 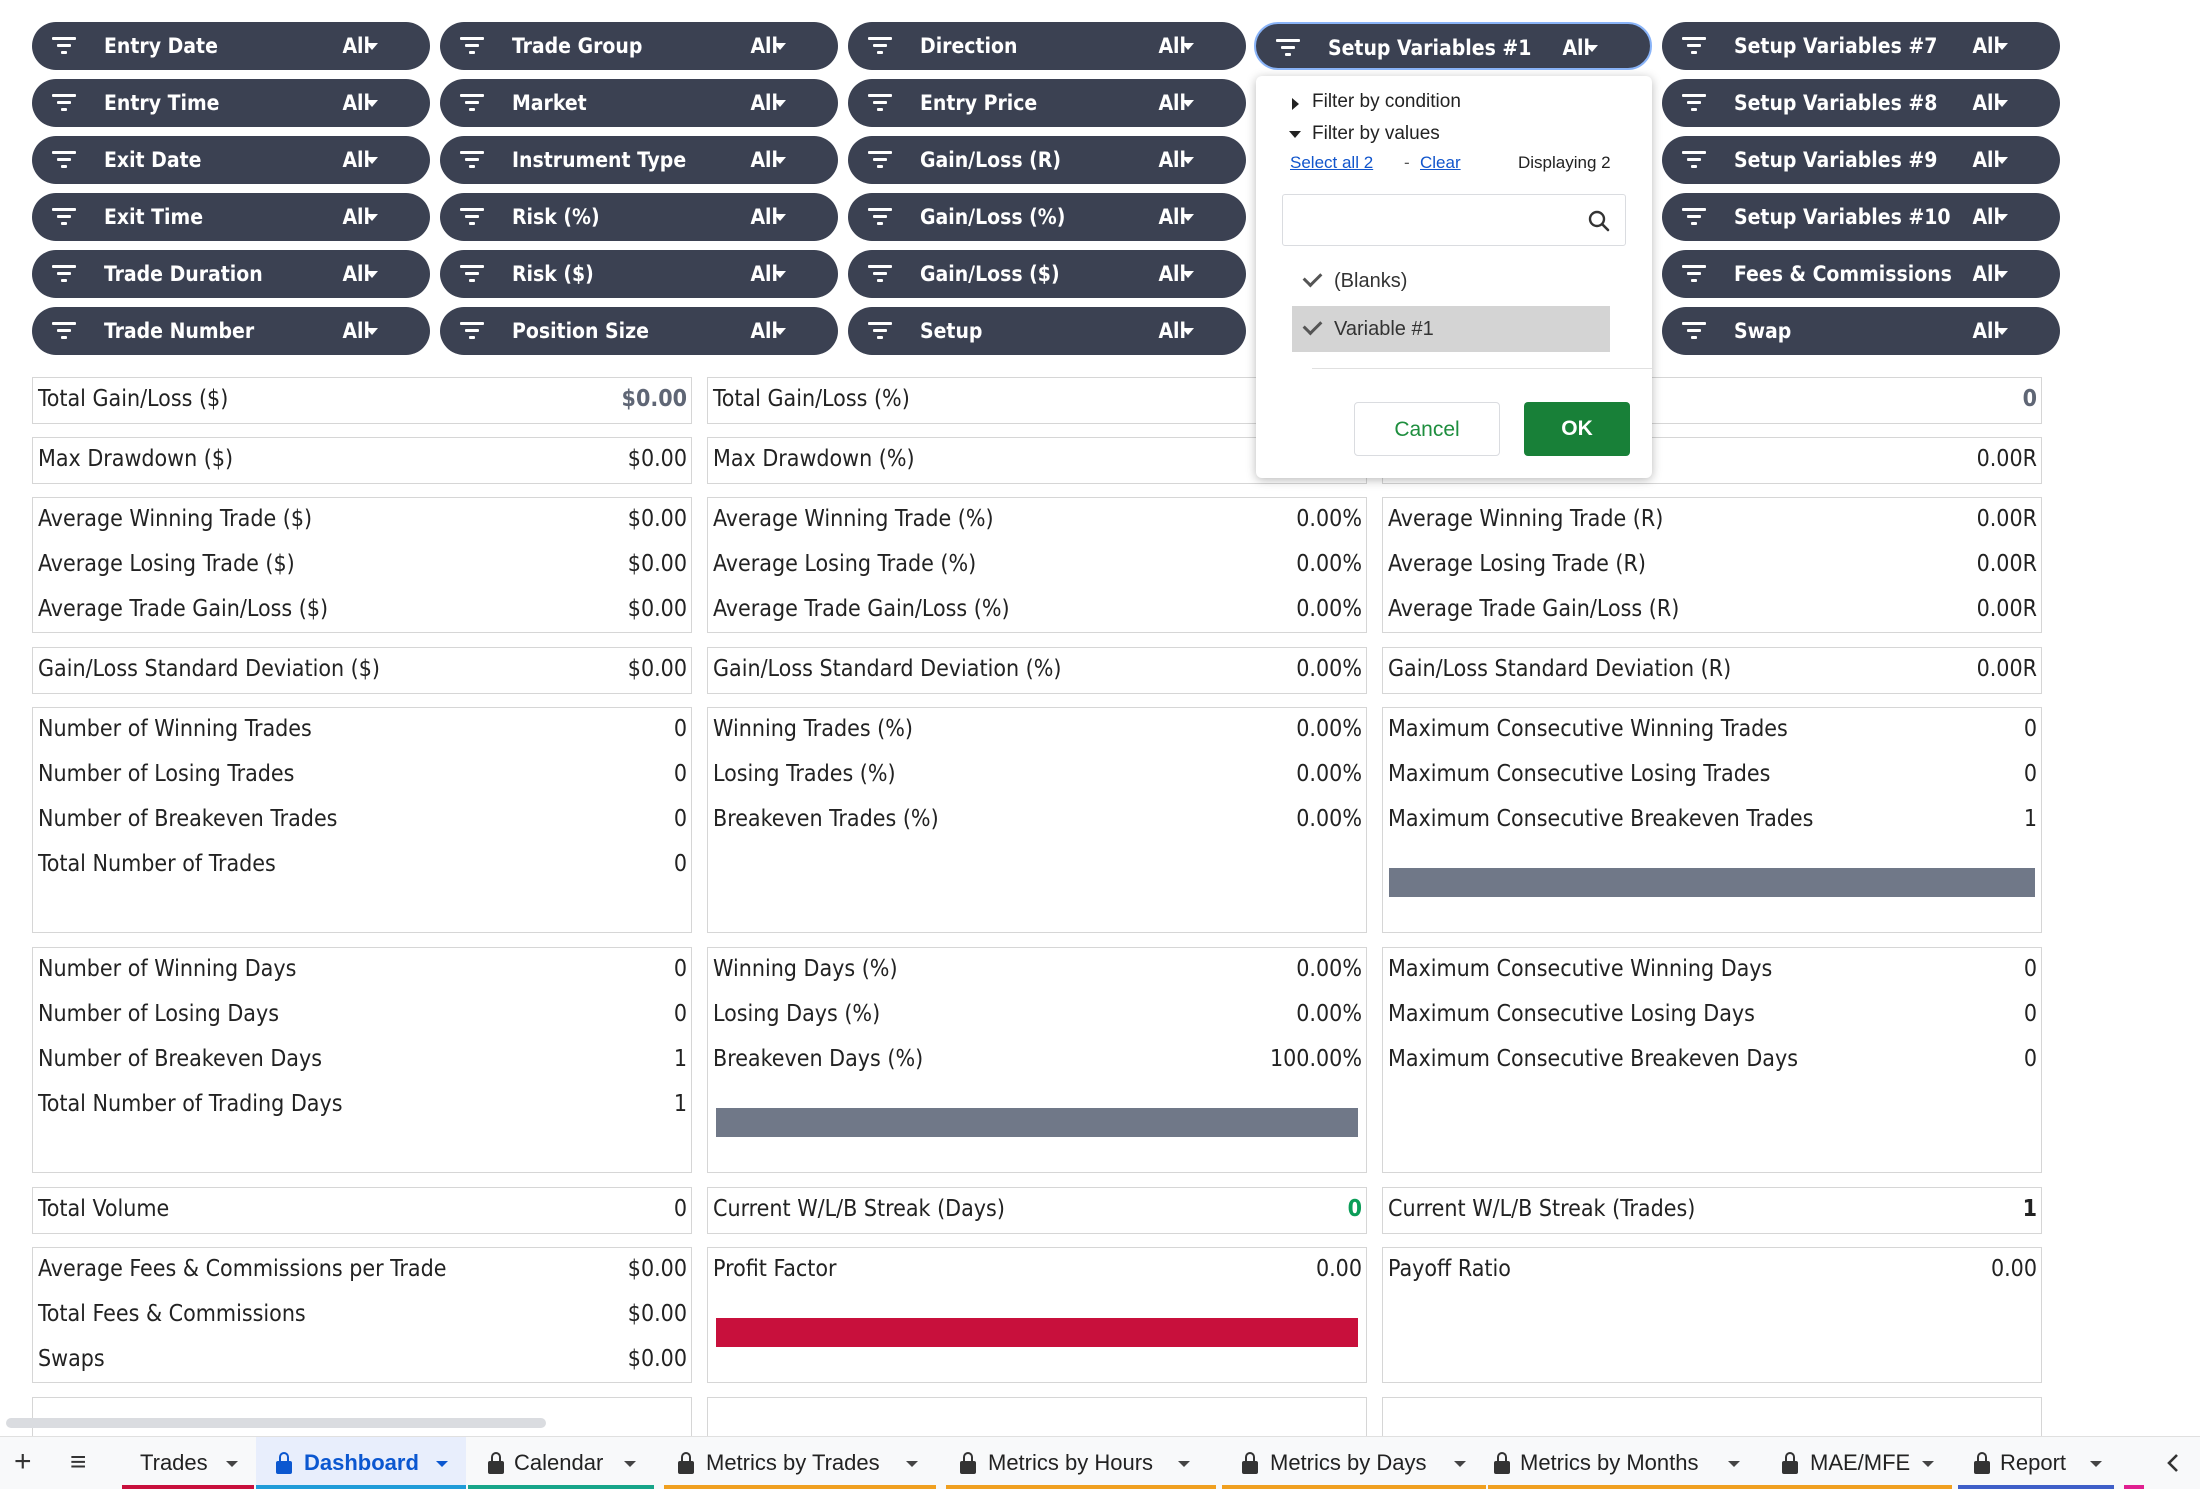 What do you see at coordinates (811, 399) in the screenshot?
I see `stat-label: Total Gain/Loss (%)` at bounding box center [811, 399].